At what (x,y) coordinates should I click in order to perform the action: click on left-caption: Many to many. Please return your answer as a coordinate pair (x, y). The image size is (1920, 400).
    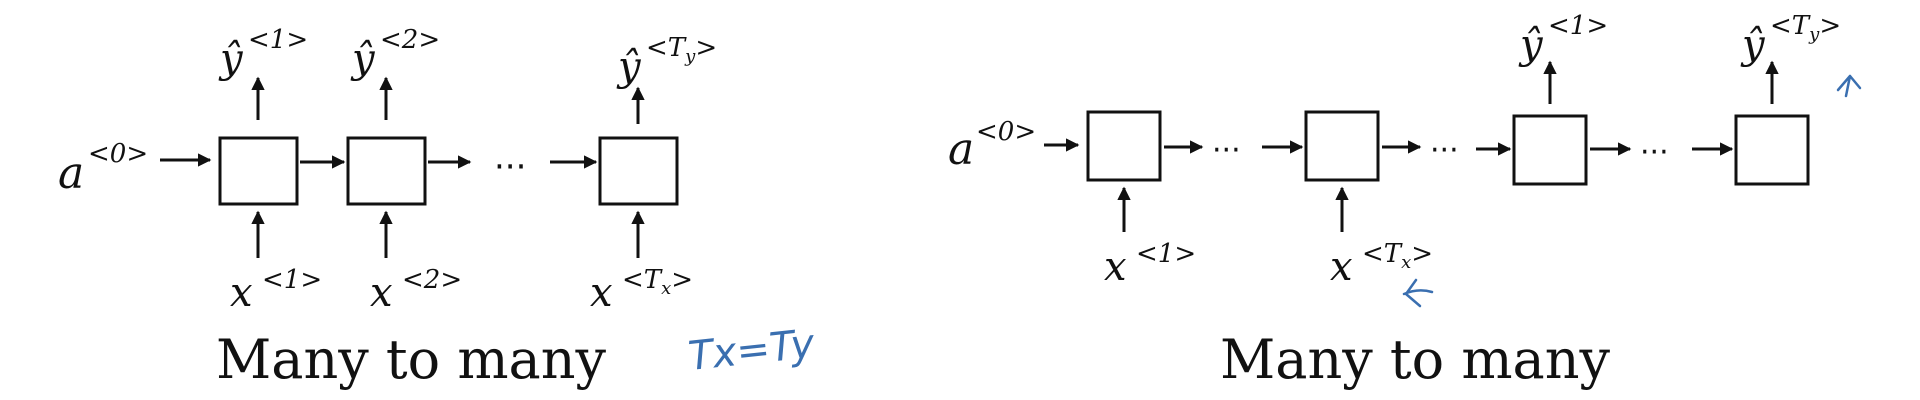
    Looking at the image, I should click on (411, 359).